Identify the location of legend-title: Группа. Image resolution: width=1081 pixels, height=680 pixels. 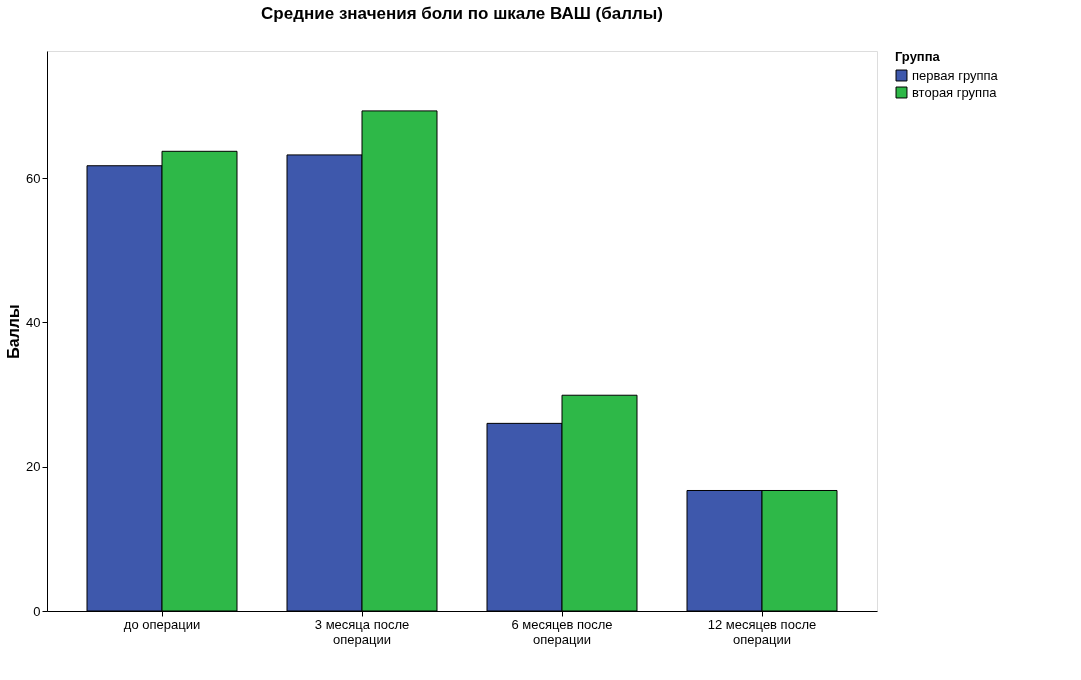
(918, 56).